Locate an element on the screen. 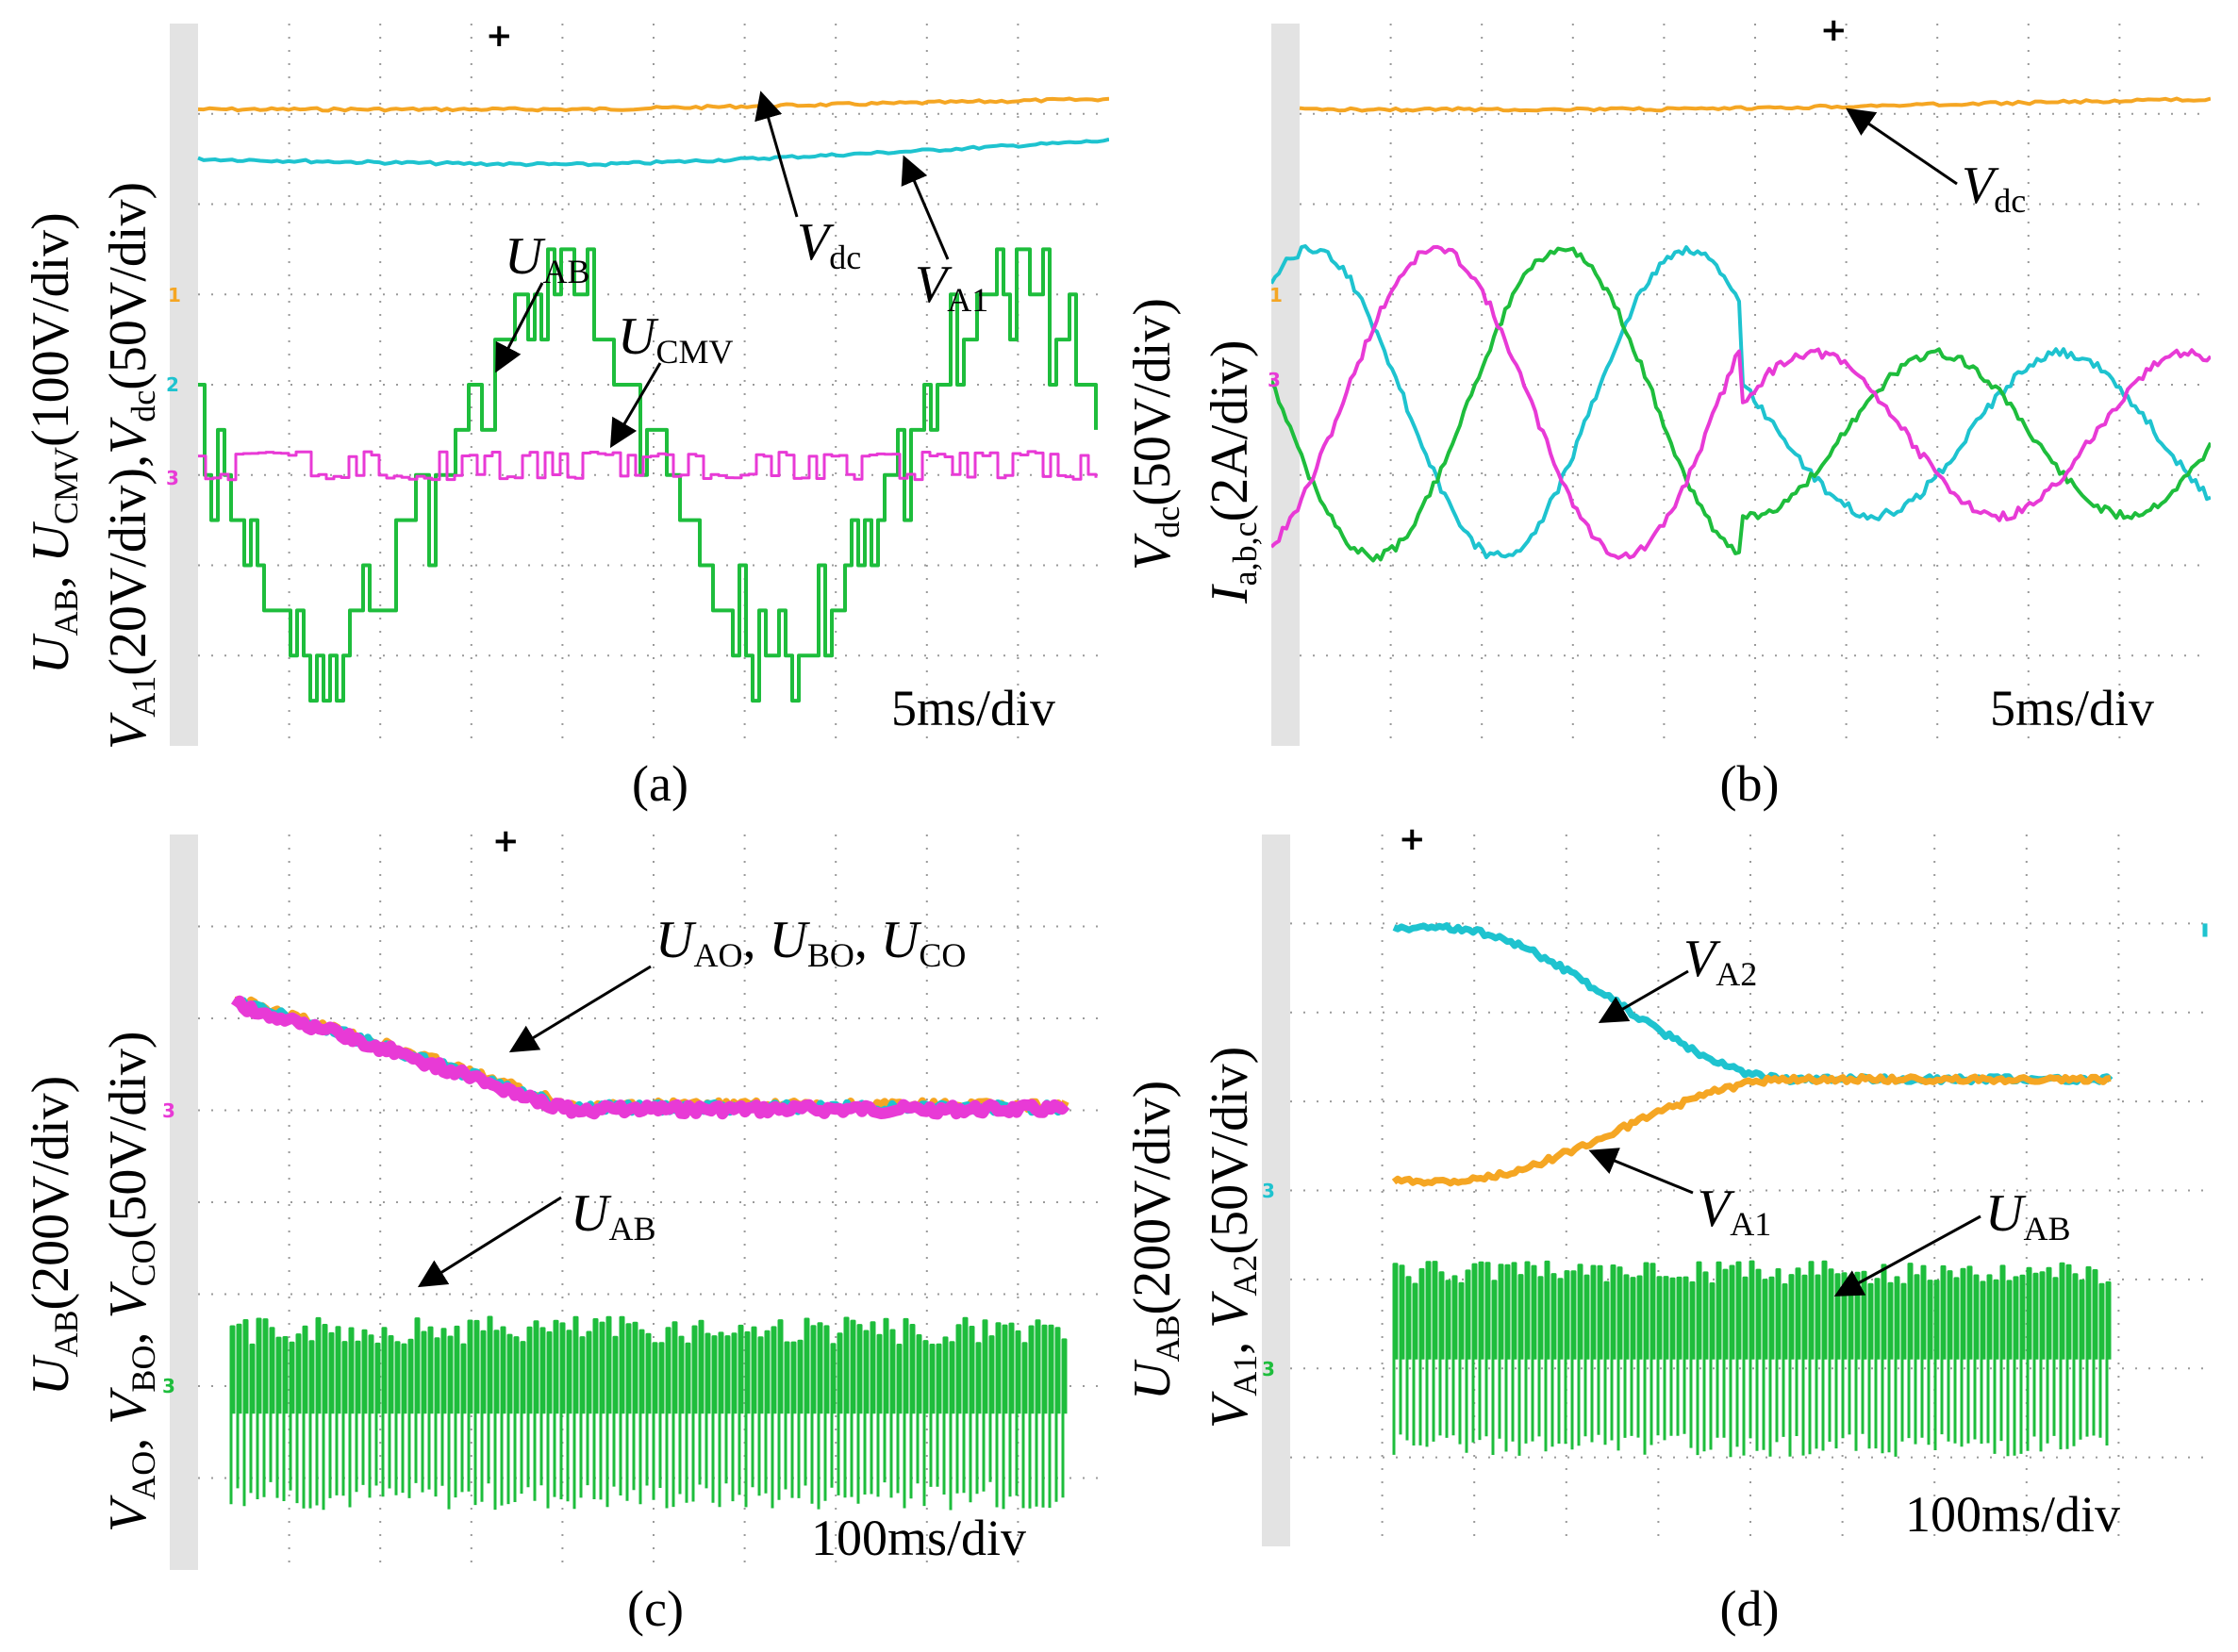  ylabel-c-line1: UAB(200V/div) is located at coordinates (53, 1235).